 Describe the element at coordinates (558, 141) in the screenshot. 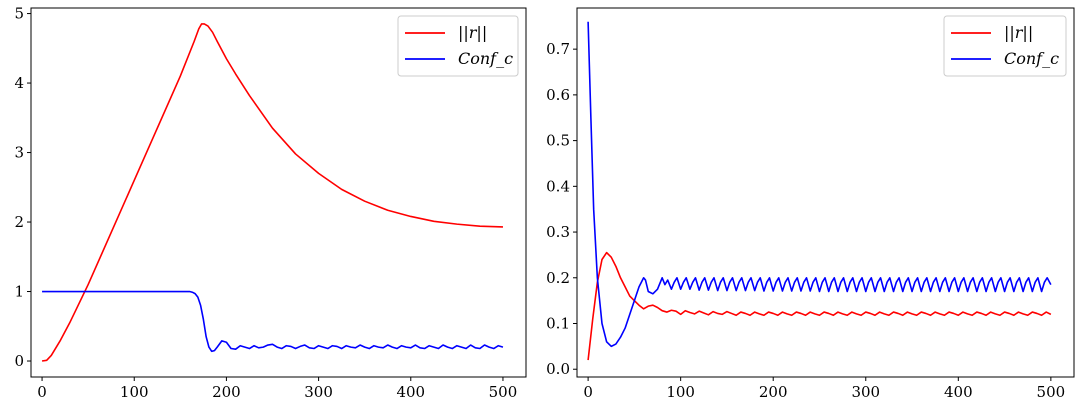

I see `y-tick-label: 0.5` at that location.